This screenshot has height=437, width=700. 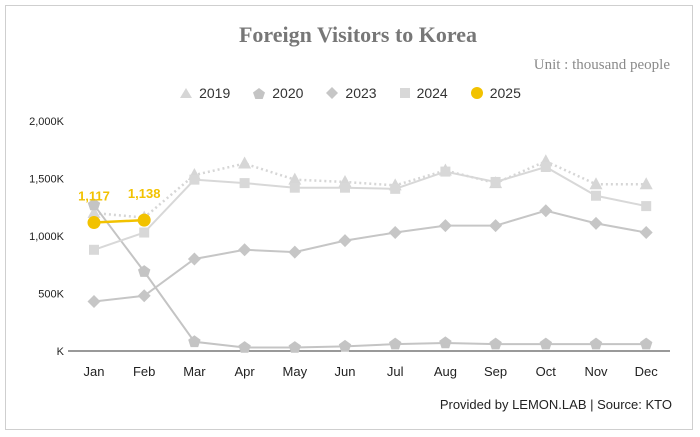 What do you see at coordinates (186, 93) in the screenshot?
I see `triangle-icon` at bounding box center [186, 93].